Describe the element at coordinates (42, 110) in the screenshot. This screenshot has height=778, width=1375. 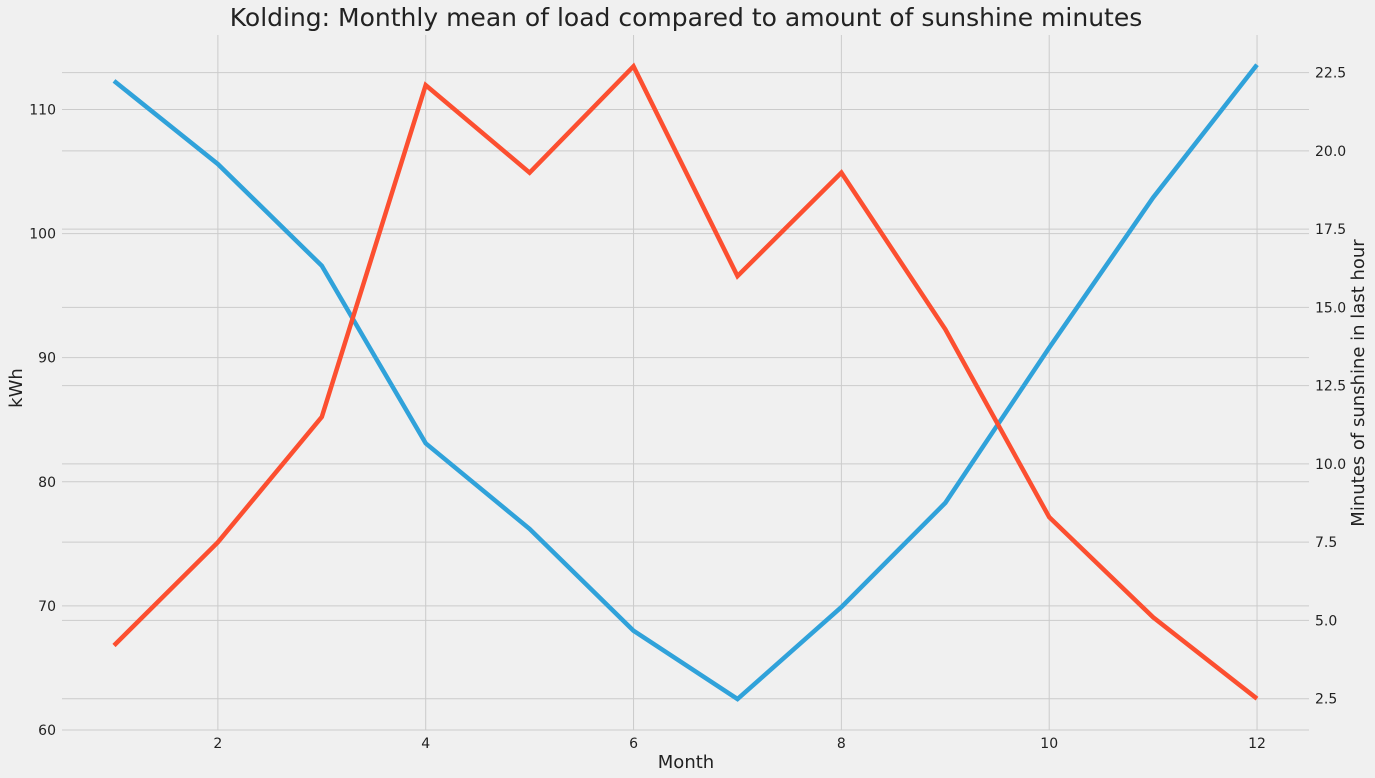
I see `y-tick-label-left: 110` at that location.